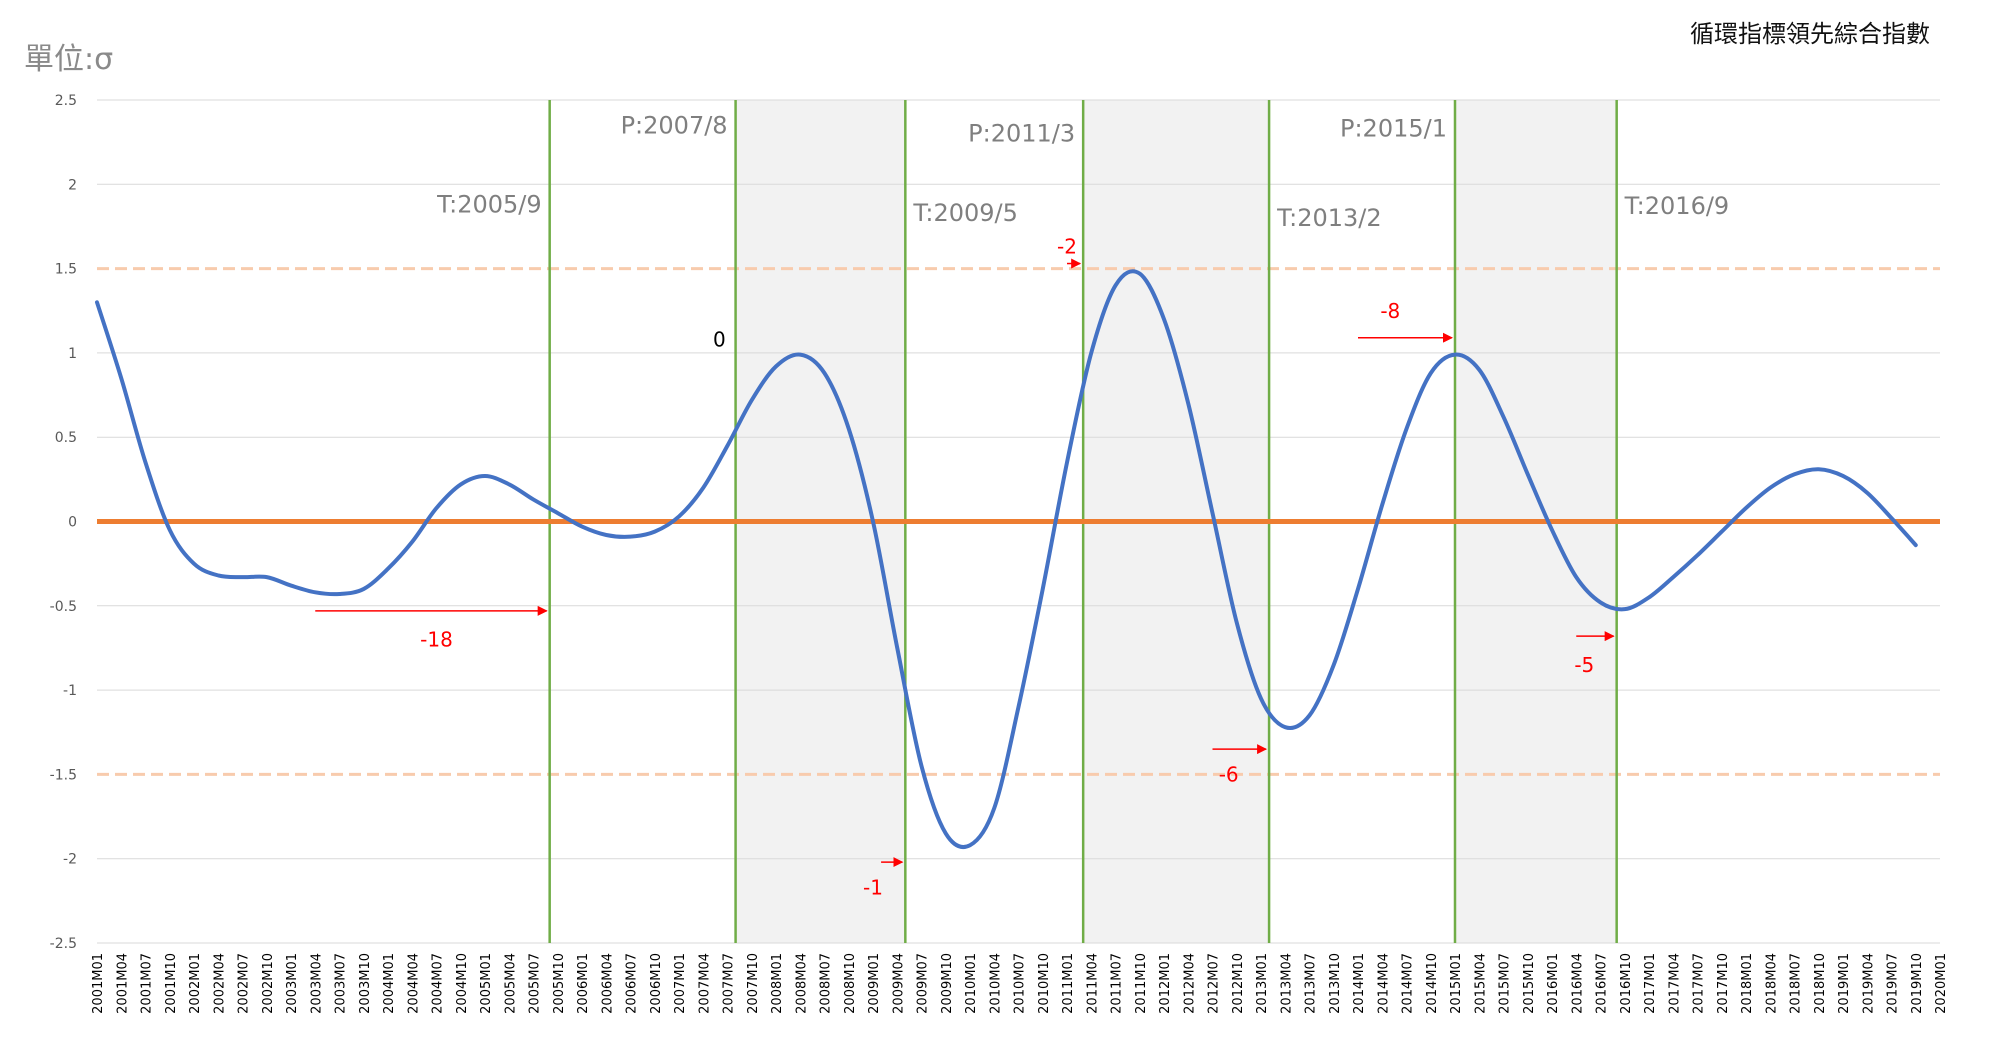  Describe the element at coordinates (1577, 983) in the screenshot. I see `x-tick-label: 2016M04` at that location.